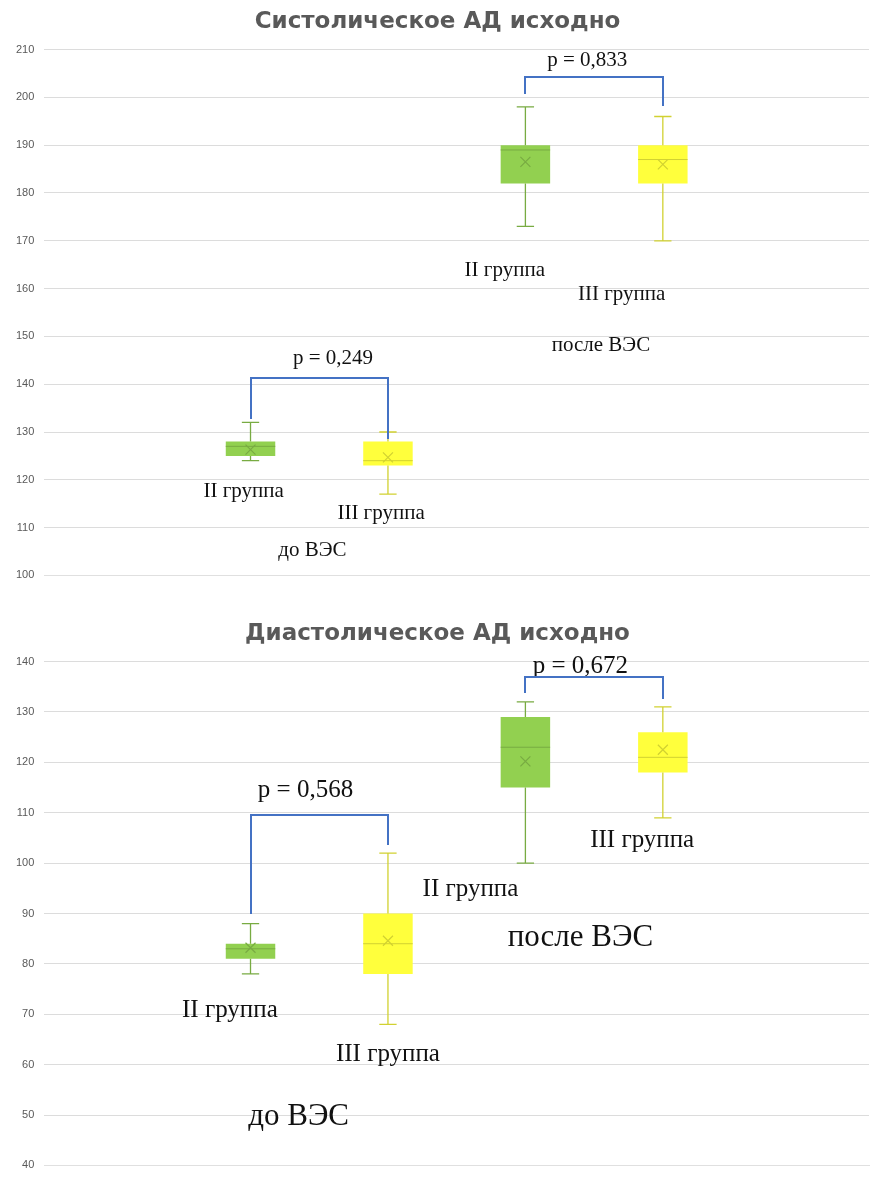 This screenshot has width=871, height=1182. Describe the element at coordinates (28, 1063) in the screenshot. I see `y-tick-label: 60` at that location.